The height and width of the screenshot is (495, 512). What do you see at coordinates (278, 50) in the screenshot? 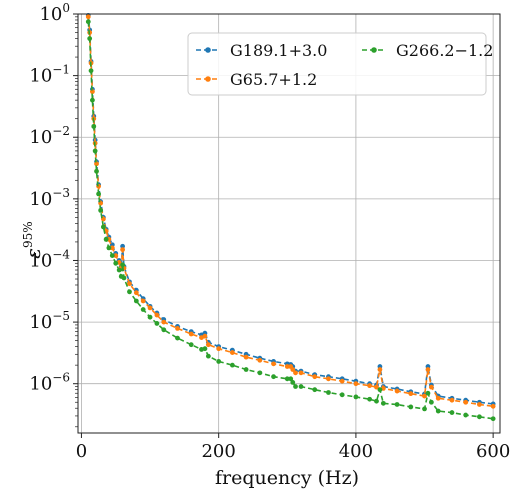
I see `legend-label: G189.1+3.0` at bounding box center [278, 50].